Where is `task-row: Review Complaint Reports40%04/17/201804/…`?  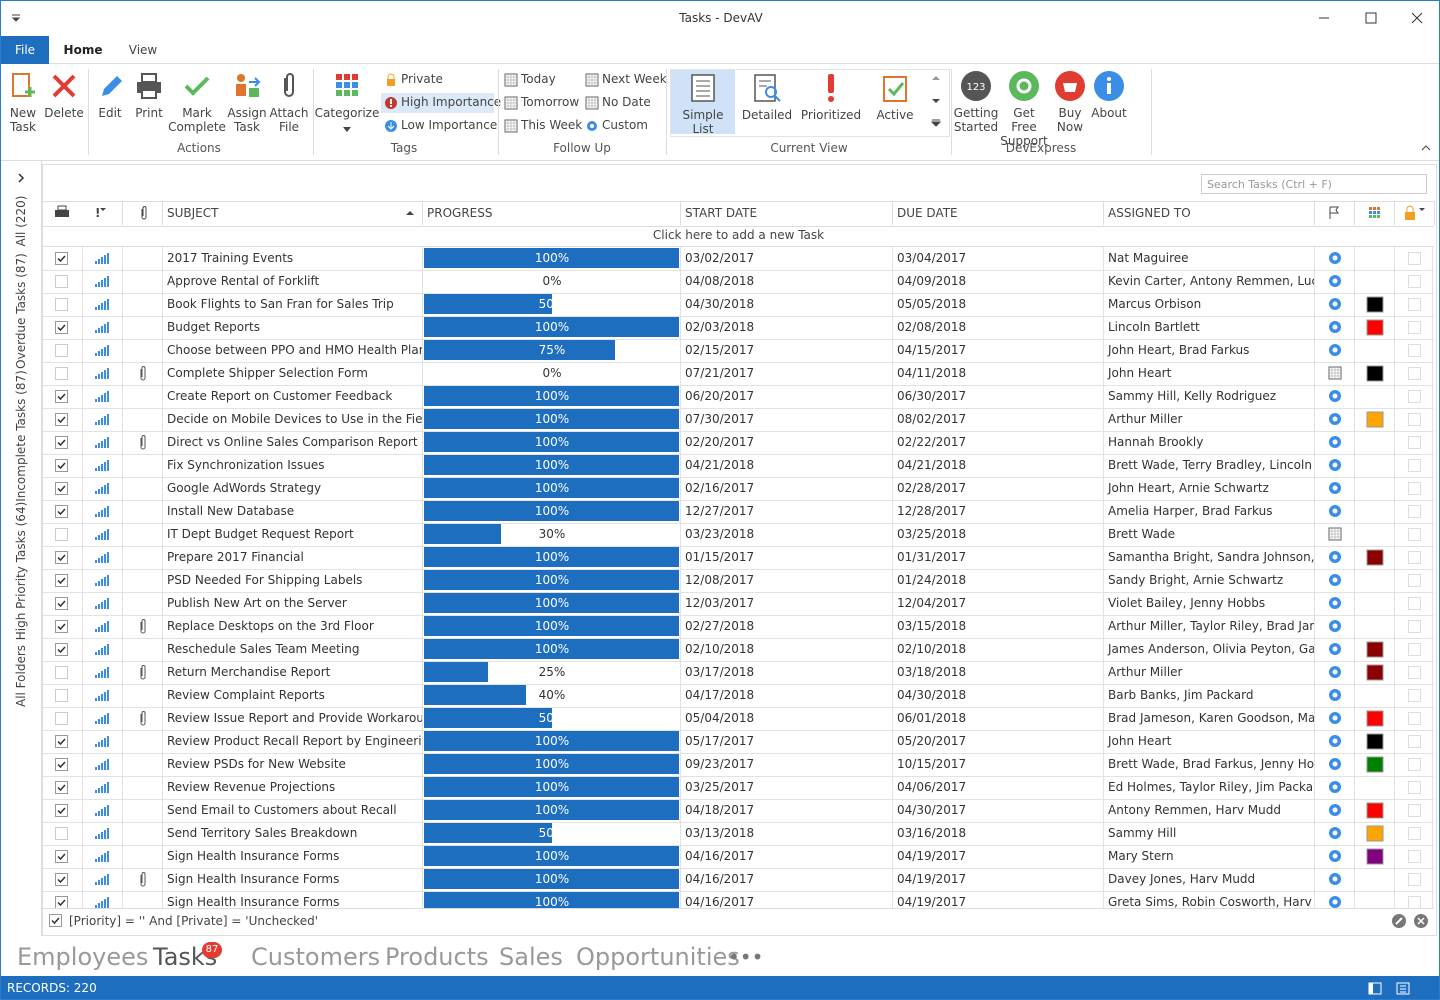
task-row: Review Complaint Reports40%04/17/201804/… is located at coordinates (738, 696).